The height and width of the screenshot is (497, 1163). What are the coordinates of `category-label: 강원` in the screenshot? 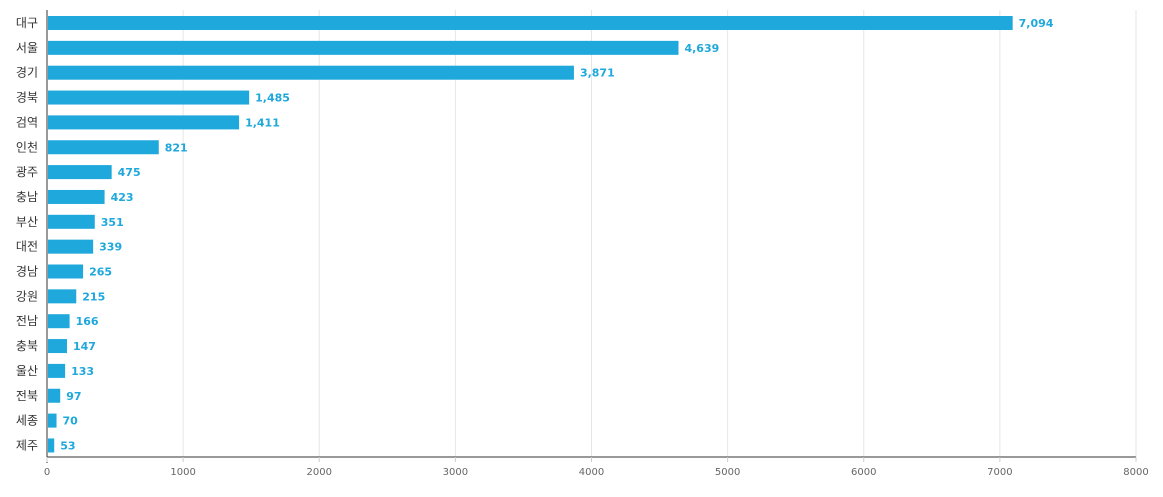 It's located at (27, 296).